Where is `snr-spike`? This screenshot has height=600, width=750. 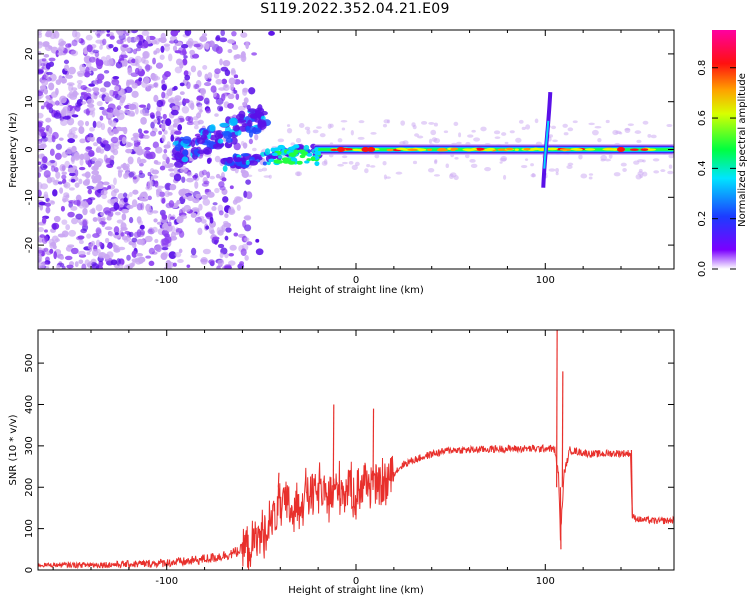
snr-spike is located at coordinates (278, 480).